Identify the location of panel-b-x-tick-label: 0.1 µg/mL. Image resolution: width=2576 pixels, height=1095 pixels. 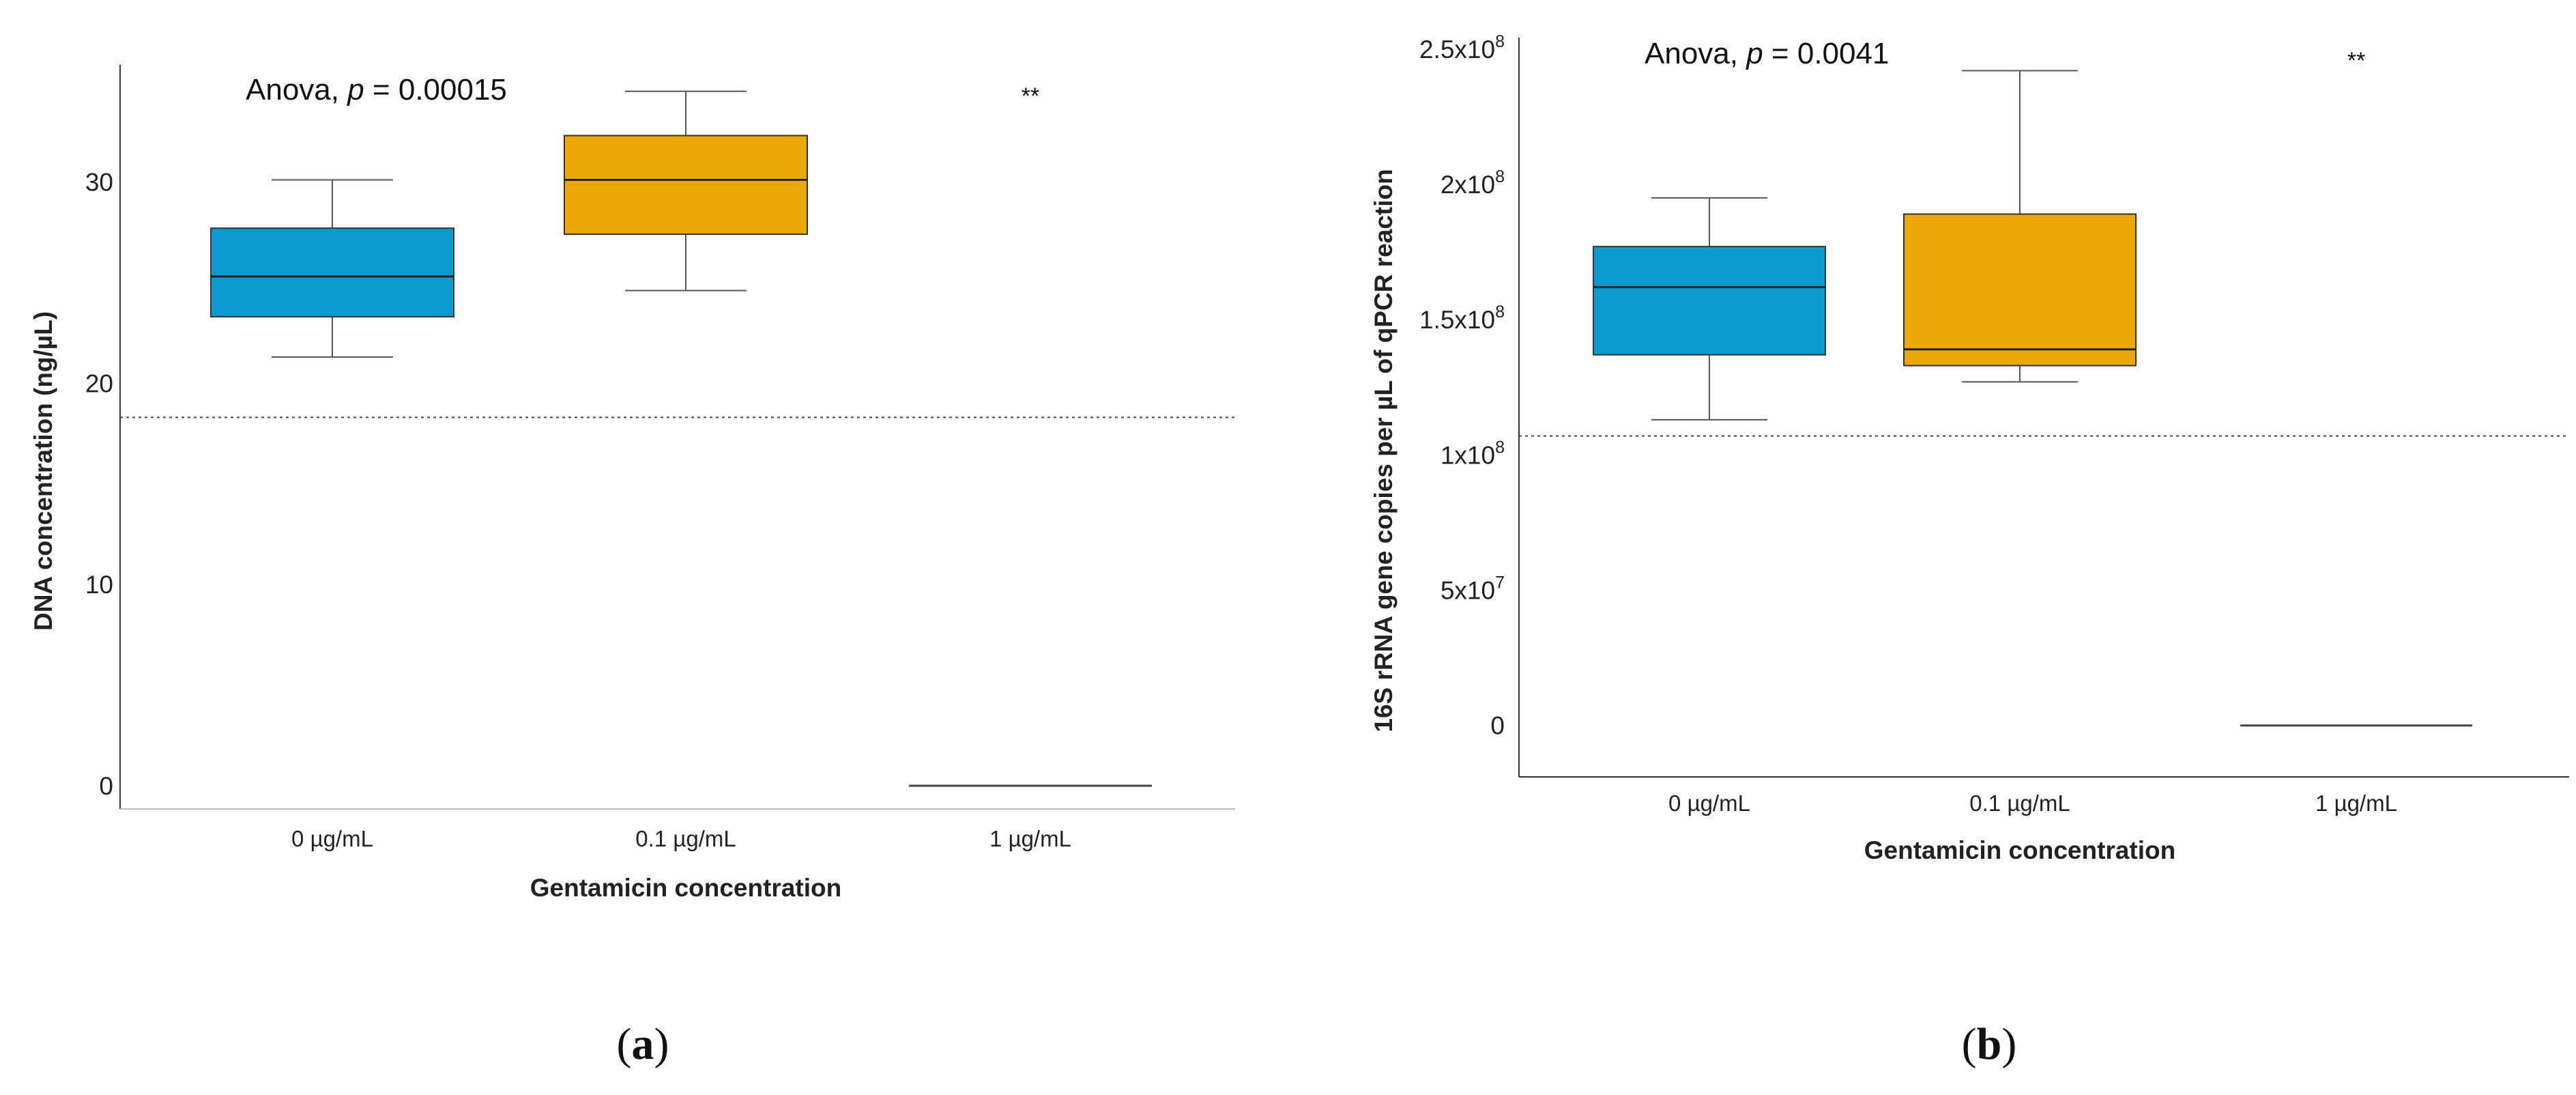
(2019, 803).